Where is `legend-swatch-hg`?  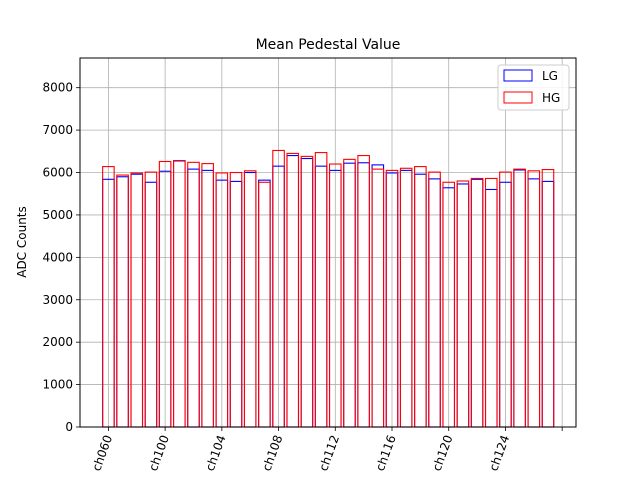
legend-swatch-hg is located at coordinates (518, 97).